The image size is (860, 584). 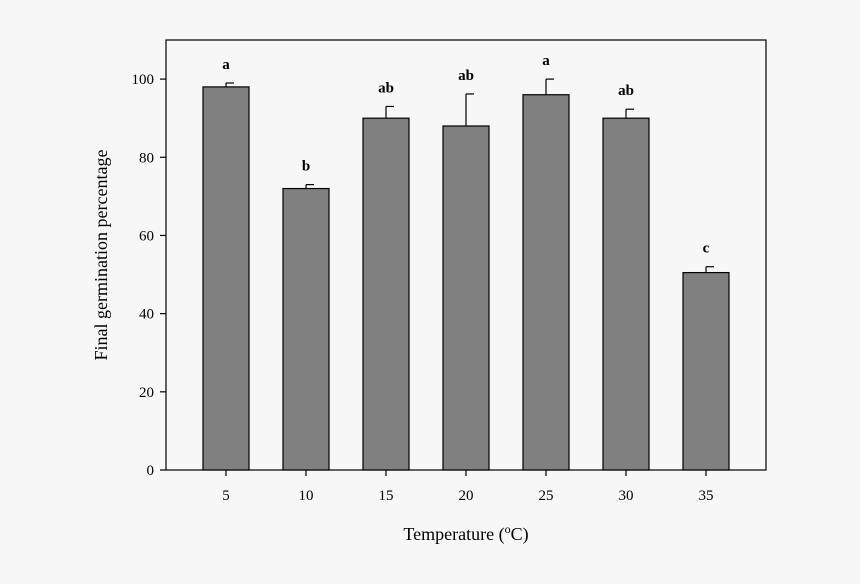 What do you see at coordinates (143, 80) in the screenshot?
I see `y-tick-label: 100` at bounding box center [143, 80].